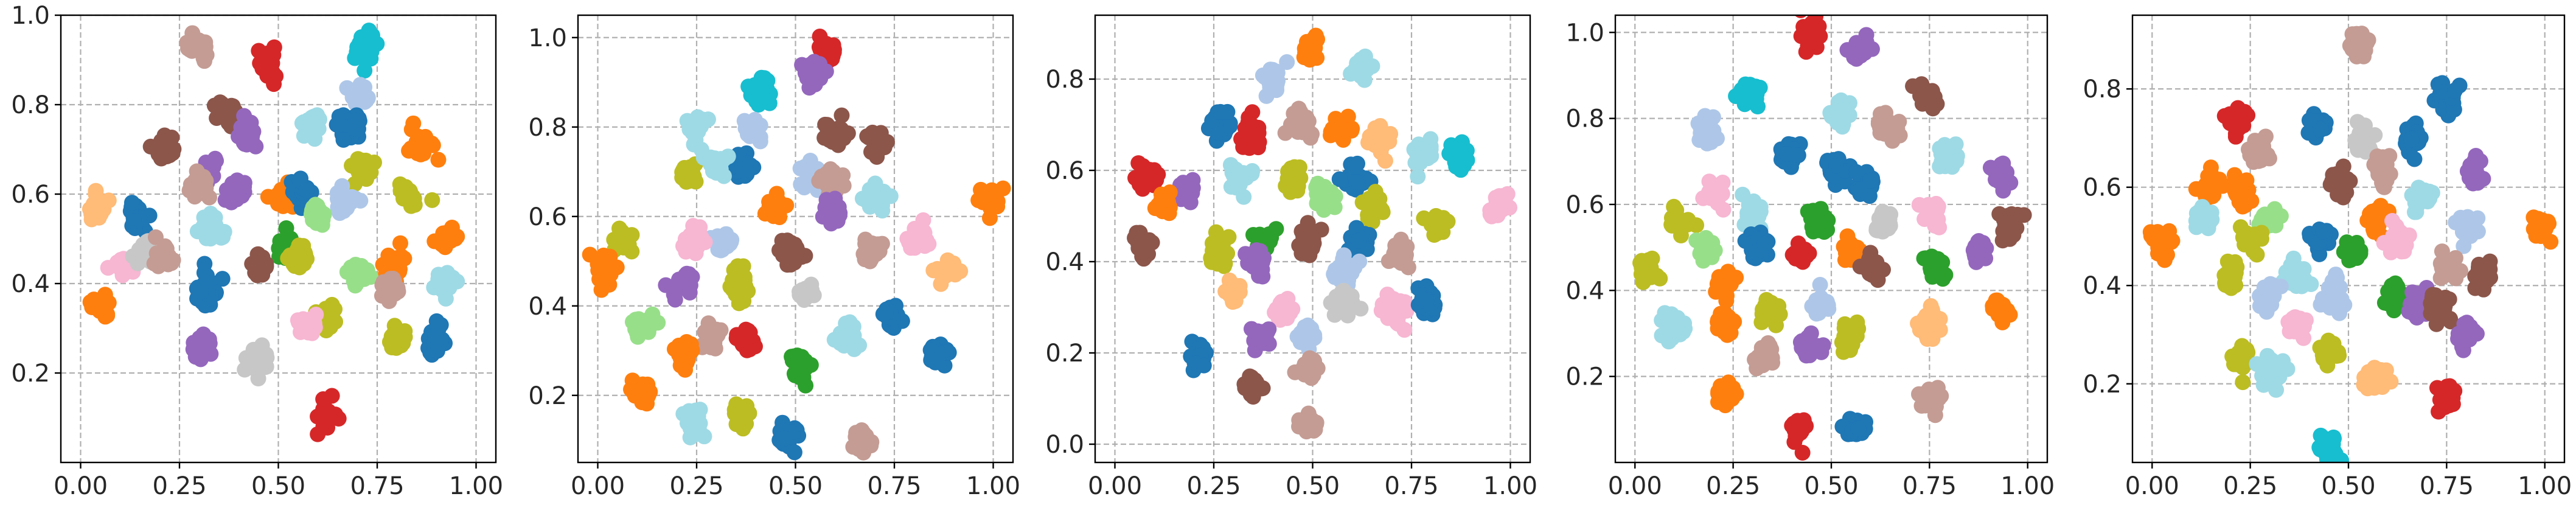 The height and width of the screenshot is (516, 2576). I want to click on x-tick-label: 0.00, so click(1115, 486).